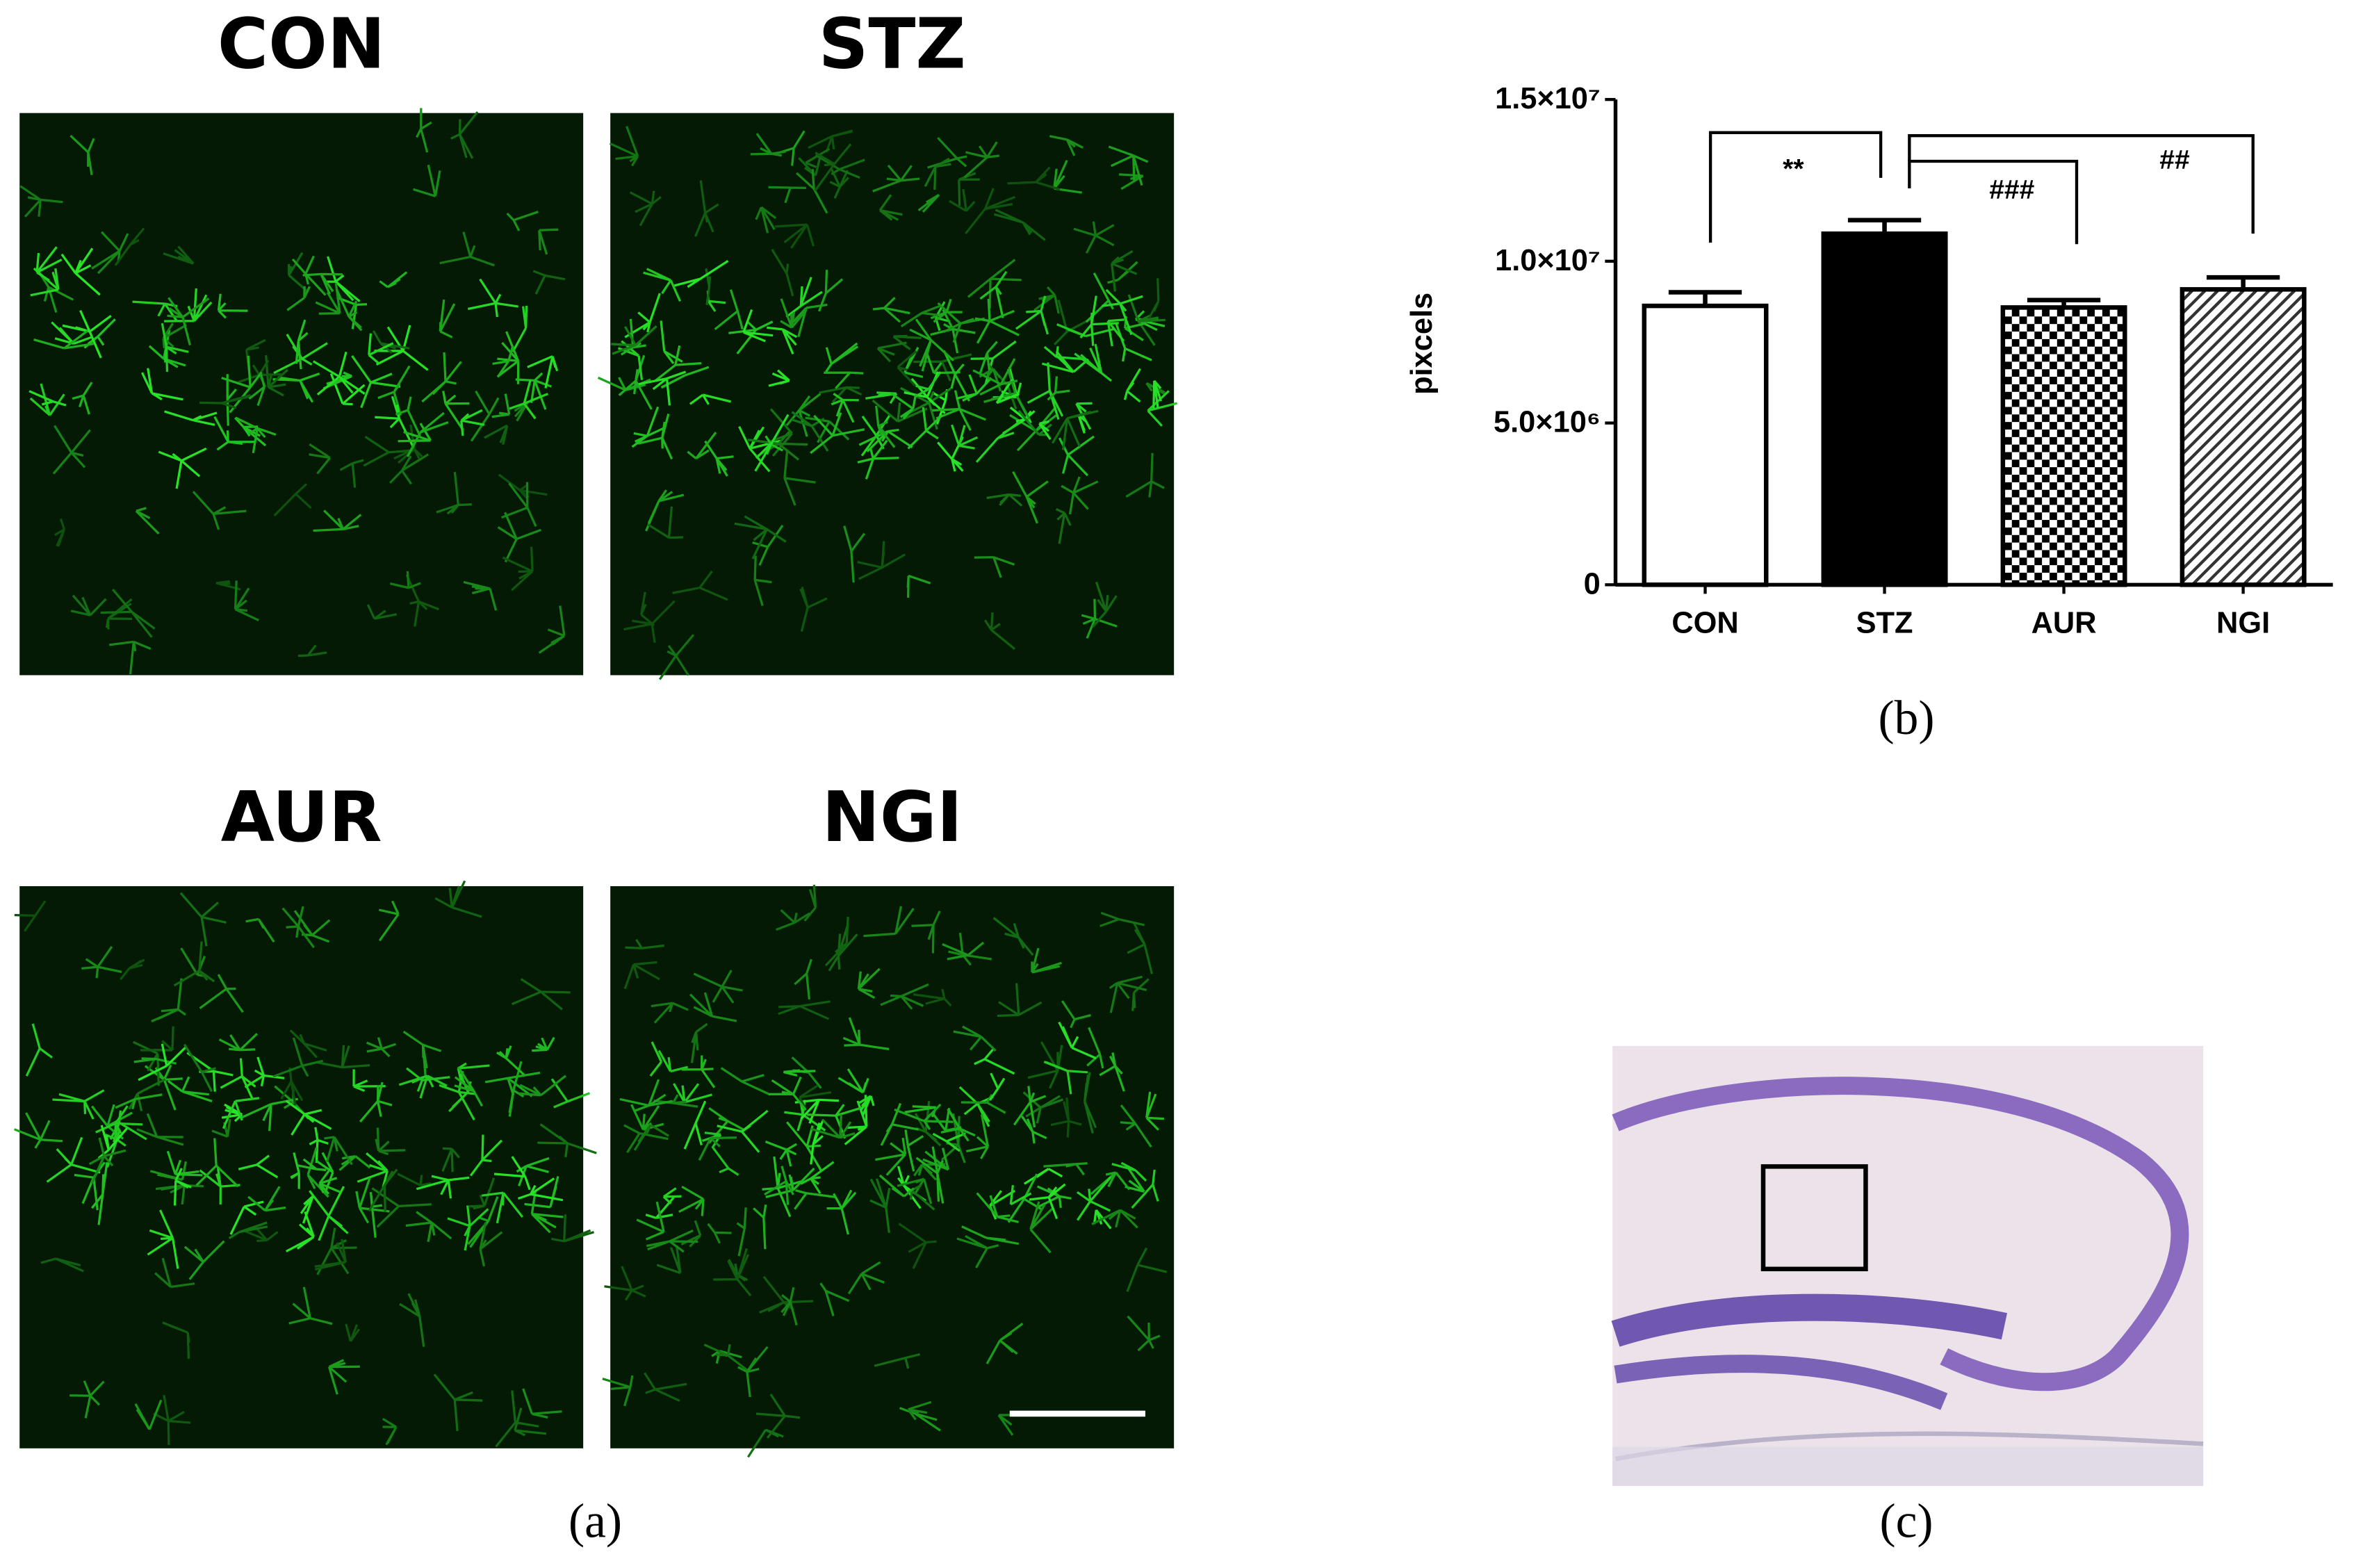 The height and width of the screenshot is (1568, 2363). What do you see at coordinates (1814, 1218) in the screenshot?
I see `region-box` at bounding box center [1814, 1218].